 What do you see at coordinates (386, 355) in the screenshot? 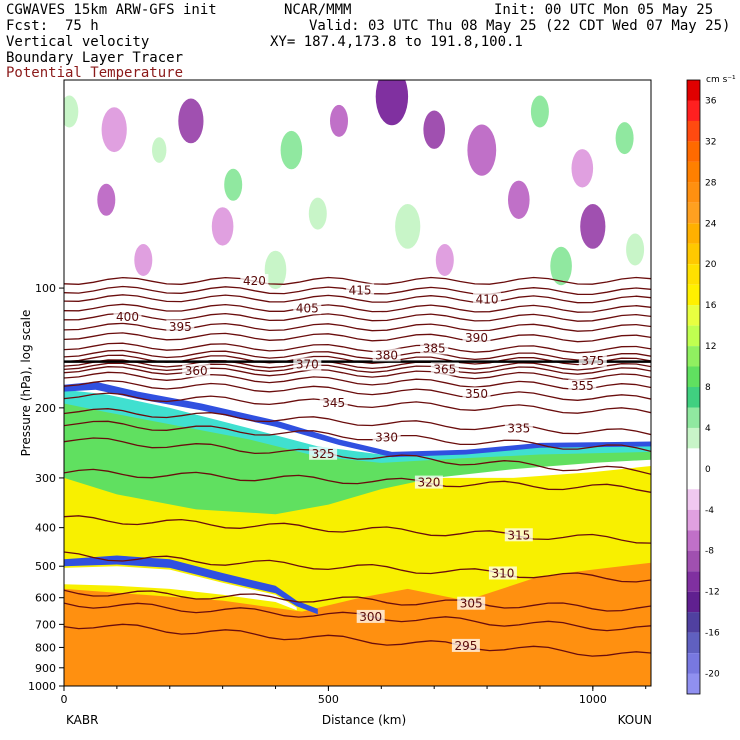
I see `isentrope-label: 380` at bounding box center [386, 355].